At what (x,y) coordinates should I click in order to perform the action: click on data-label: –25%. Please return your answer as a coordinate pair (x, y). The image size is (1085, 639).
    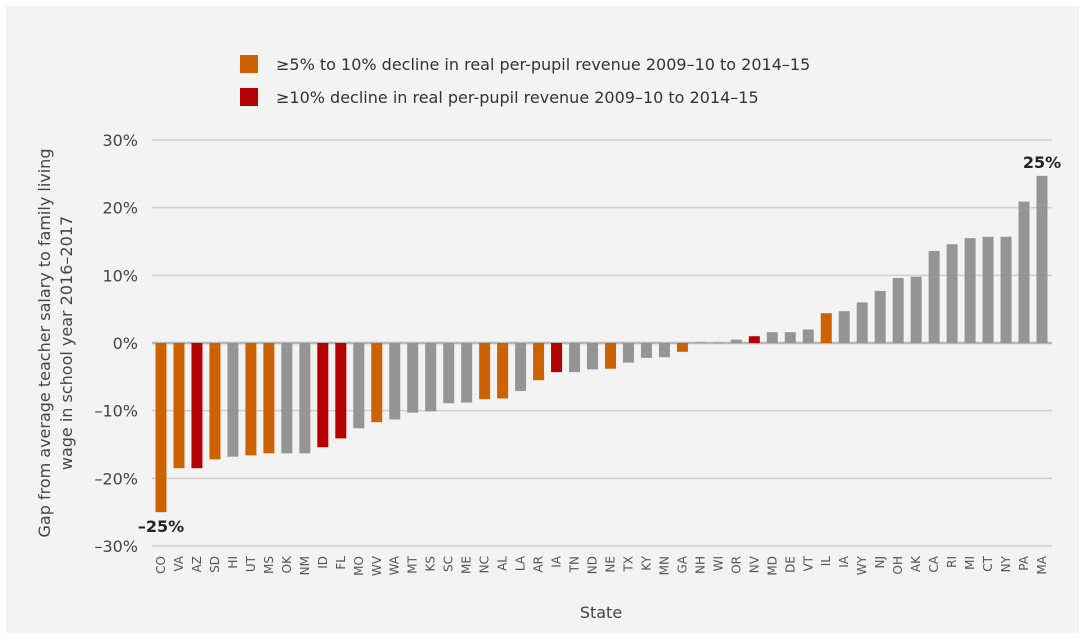
    Looking at the image, I should click on (161, 526).